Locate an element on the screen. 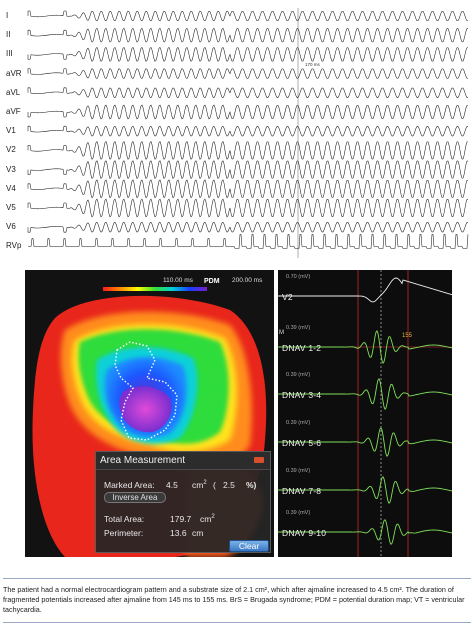 This screenshot has height=630, width=474. total-area-label: Total Area: is located at coordinates (124, 519).